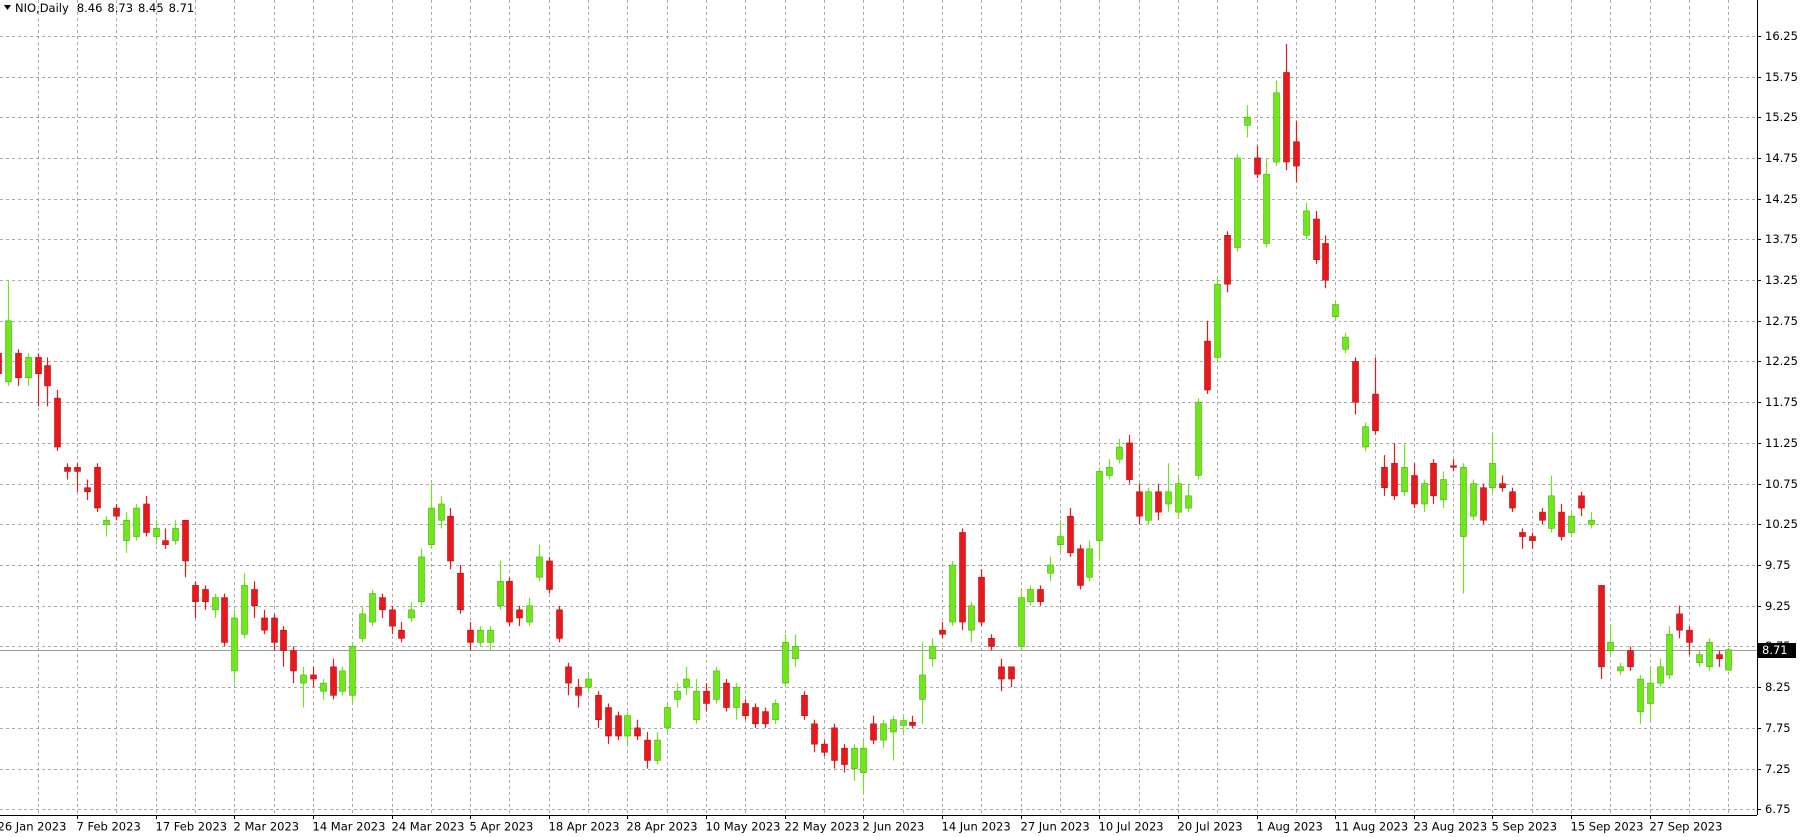 The image size is (1800, 837). Describe the element at coordinates (1781, 77) in the screenshot. I see `y-tick-label: 15.75` at that location.